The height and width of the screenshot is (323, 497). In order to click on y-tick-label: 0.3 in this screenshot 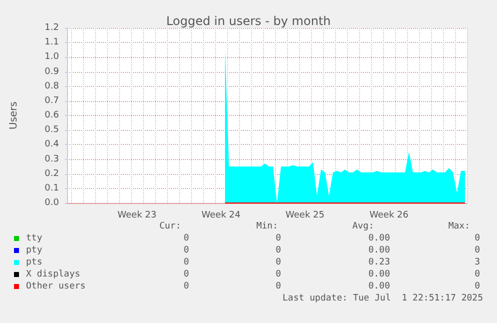, I will do `click(51, 159)`.